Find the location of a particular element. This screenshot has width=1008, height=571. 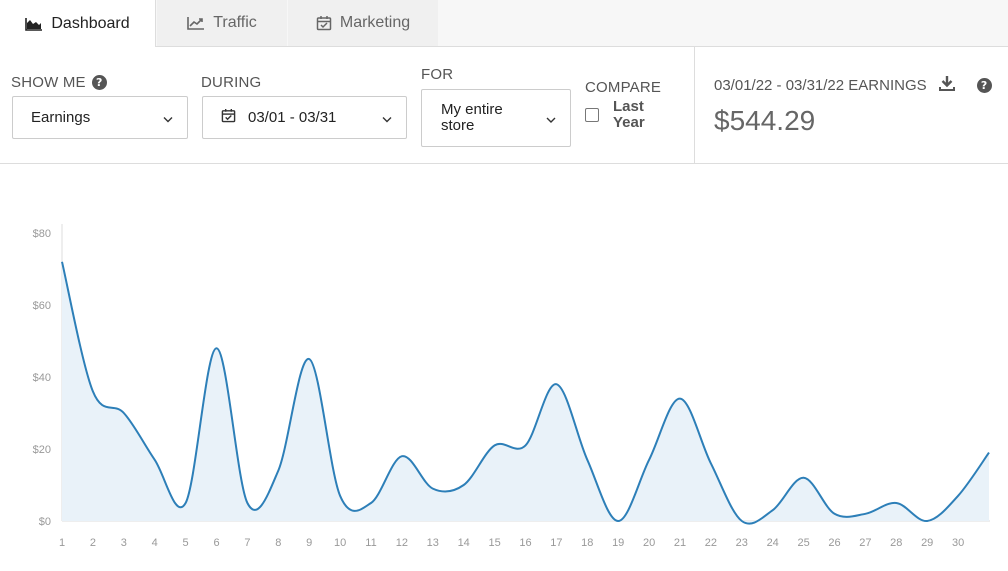

y-tick-label: $60 is located at coordinates (42, 306).